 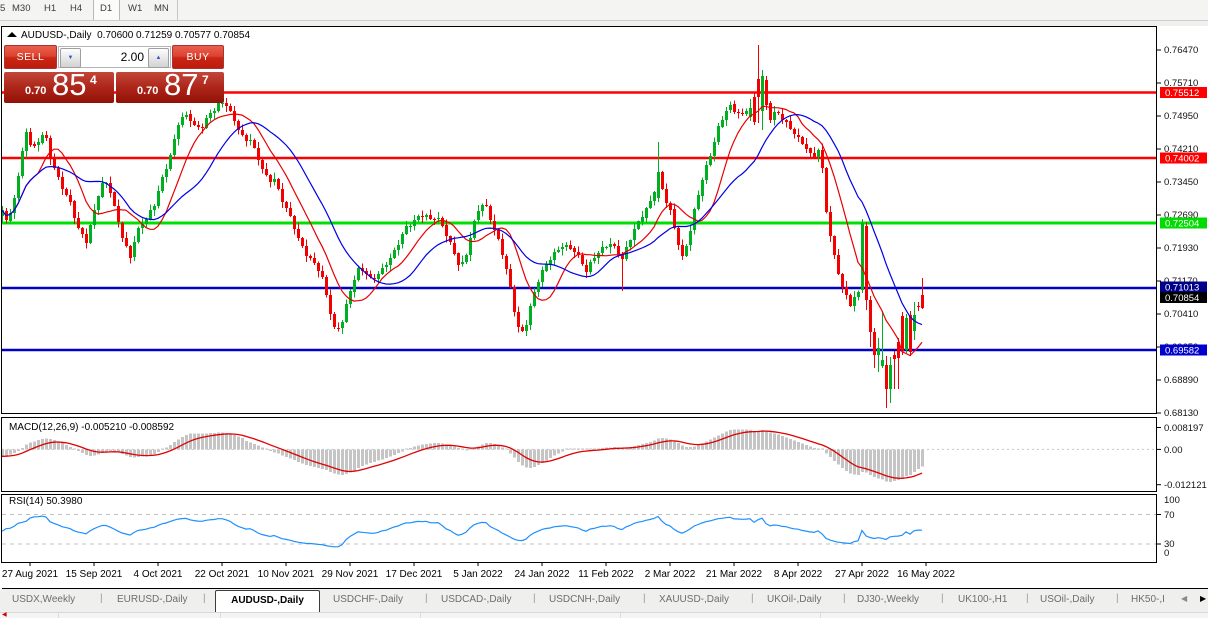 What do you see at coordinates (1181, 116) in the screenshot?
I see `svg-text: 0.74950` at bounding box center [1181, 116].